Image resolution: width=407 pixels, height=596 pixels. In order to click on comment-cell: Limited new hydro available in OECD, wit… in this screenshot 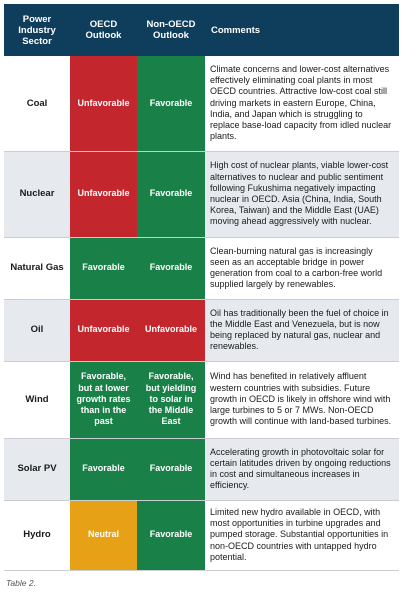, I will do `click(302, 535)`.